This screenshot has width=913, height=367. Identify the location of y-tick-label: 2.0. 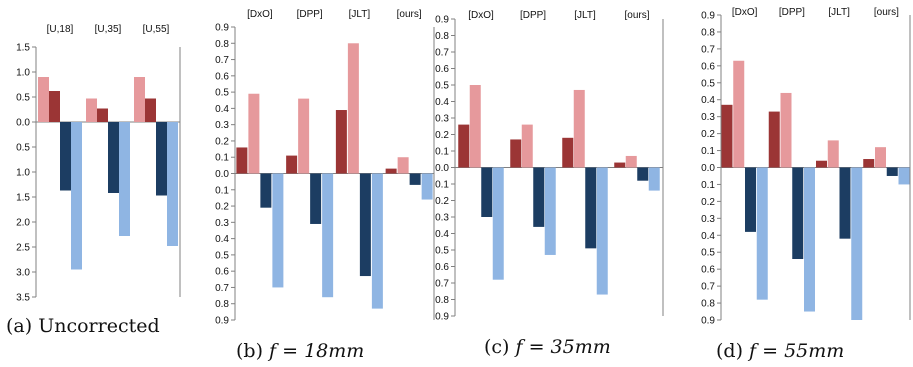
(23, 223).